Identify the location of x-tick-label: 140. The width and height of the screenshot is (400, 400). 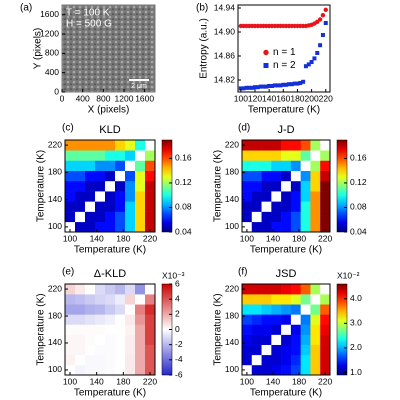
(269, 98).